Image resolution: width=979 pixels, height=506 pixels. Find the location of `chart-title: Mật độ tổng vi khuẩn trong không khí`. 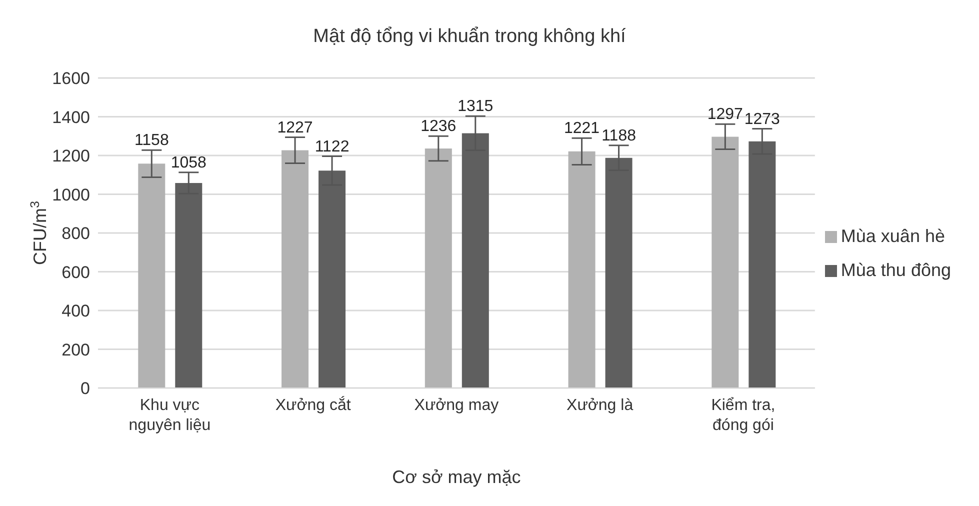

chart-title: Mật độ tổng vi khuẩn trong không khí is located at coordinates (469, 37).